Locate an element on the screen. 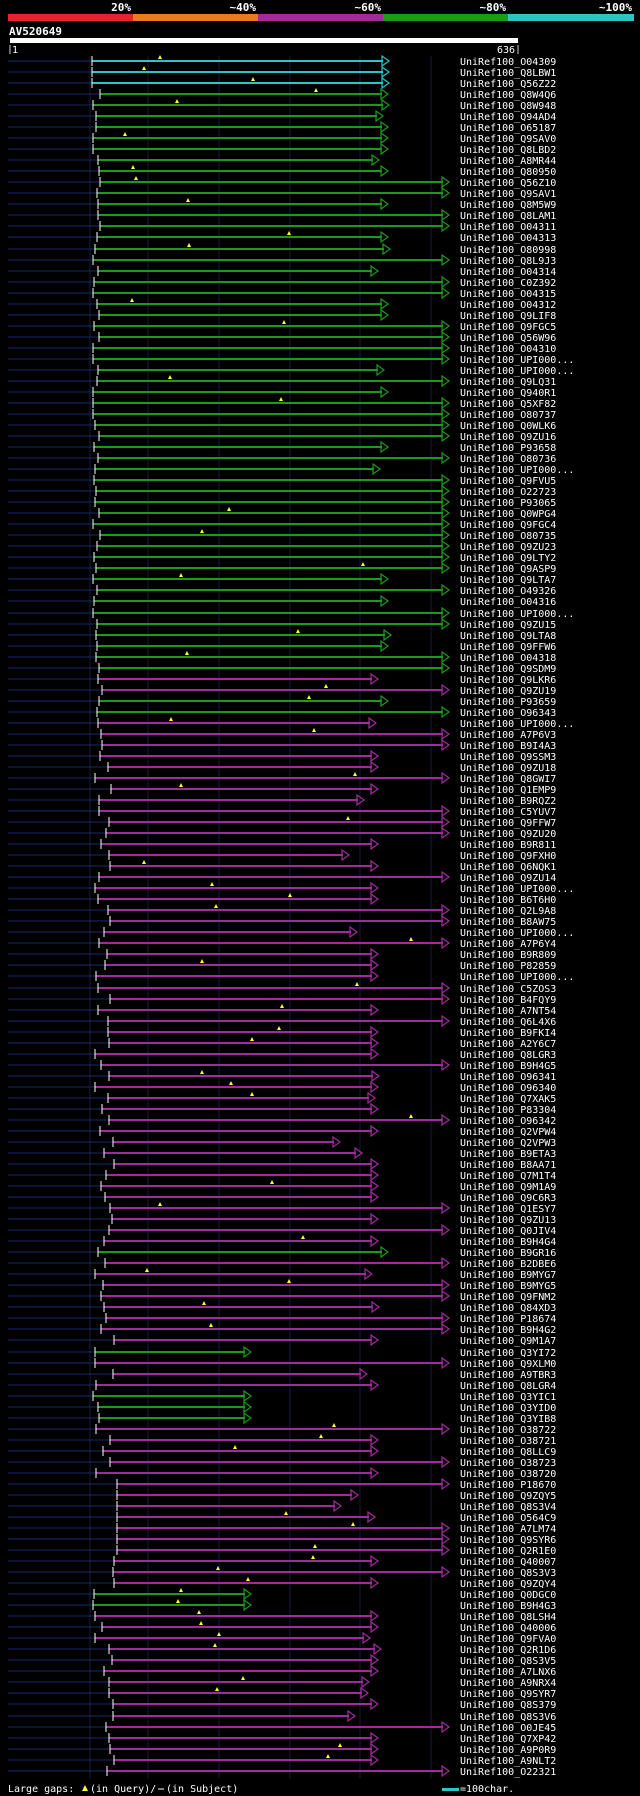 This screenshot has width=640, height=1796. hit-label: UniRef100_Q1ESY7 is located at coordinates (508, 1209).